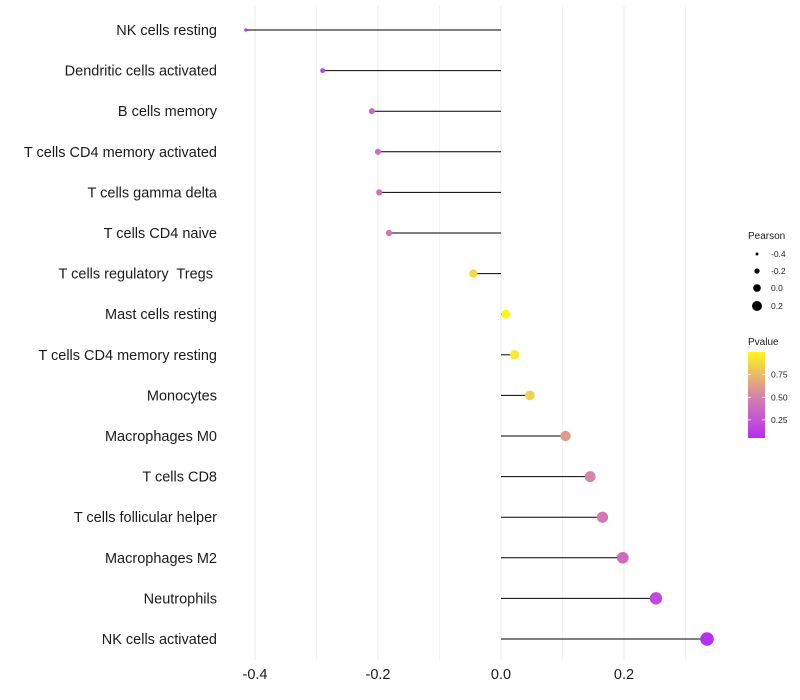 The width and height of the screenshot is (800, 700). What do you see at coordinates (160, 234) in the screenshot?
I see `category-label: T cells CD4 naive` at bounding box center [160, 234].